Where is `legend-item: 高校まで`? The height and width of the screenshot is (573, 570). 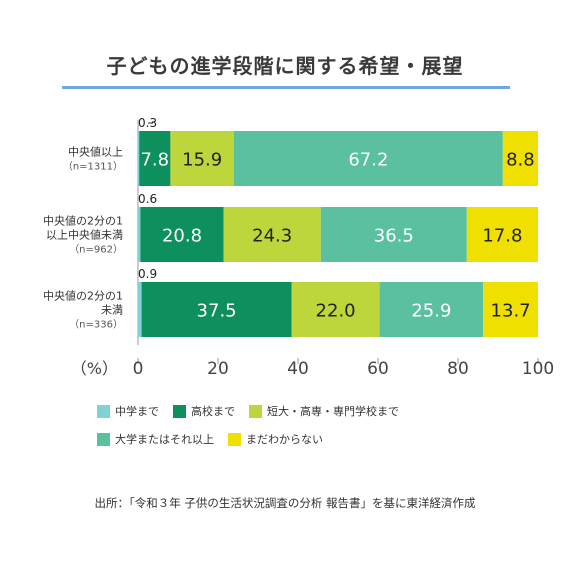
legend-item: 高校まで is located at coordinates (204, 411).